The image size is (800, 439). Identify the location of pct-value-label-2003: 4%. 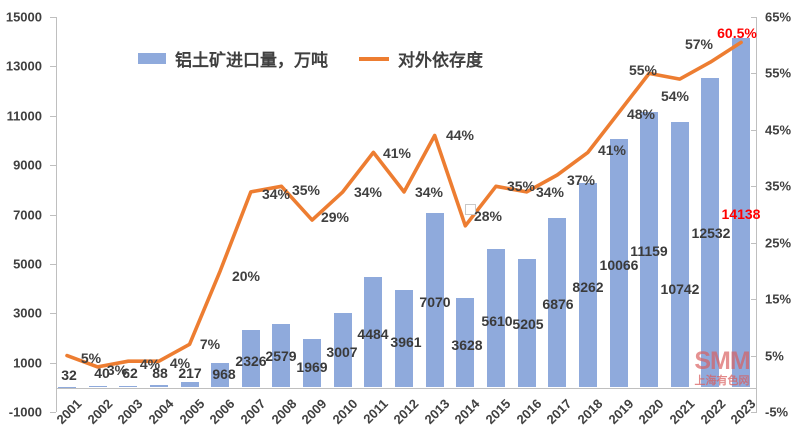
(150, 364).